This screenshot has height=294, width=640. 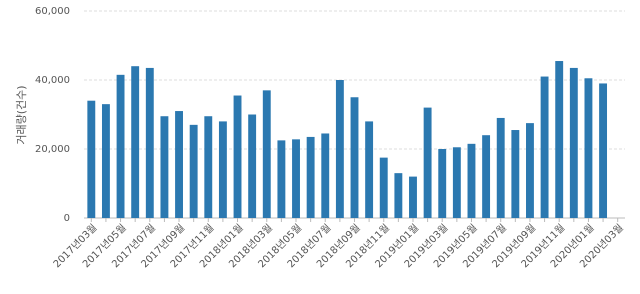 What do you see at coordinates (52, 149) in the screenshot?
I see `y-tick-label: 20,000` at bounding box center [52, 149].